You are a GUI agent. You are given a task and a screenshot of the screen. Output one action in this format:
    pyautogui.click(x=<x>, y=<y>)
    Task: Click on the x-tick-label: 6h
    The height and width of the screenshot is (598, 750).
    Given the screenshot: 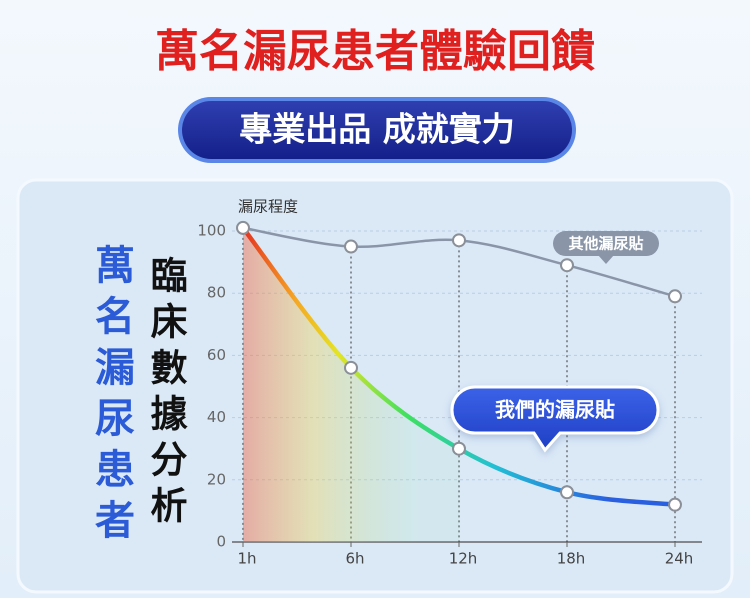 What is the action you would take?
    pyautogui.click(x=354, y=559)
    